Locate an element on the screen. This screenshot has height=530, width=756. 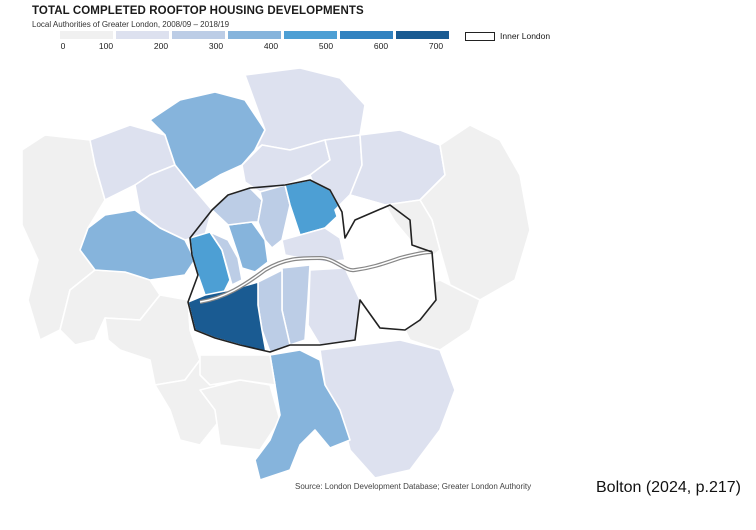
inner-london-legend-label: Inner London is located at coordinates (525, 36).